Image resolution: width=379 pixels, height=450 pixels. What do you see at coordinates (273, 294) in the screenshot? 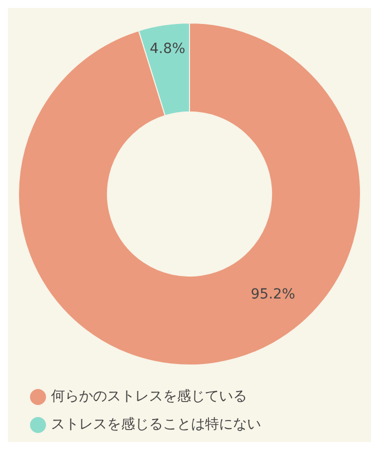
I see `data-label: 95.2%` at bounding box center [273, 294].